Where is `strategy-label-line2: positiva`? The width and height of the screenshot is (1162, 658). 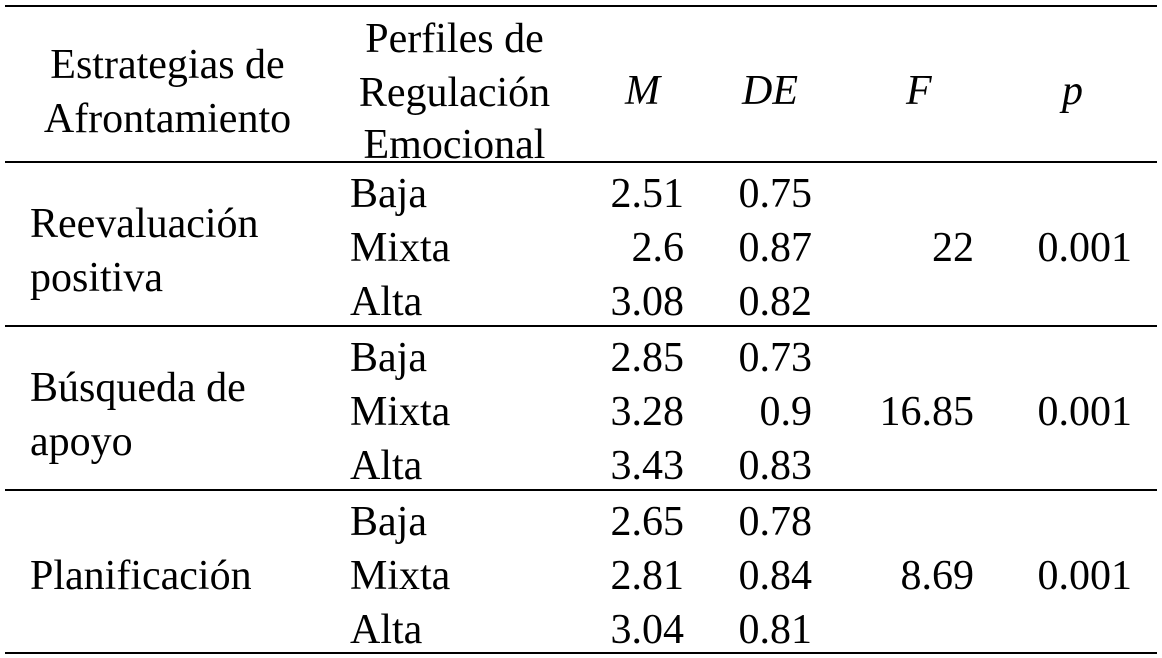
strategy-label-line2: positiva is located at coordinates (96, 278).